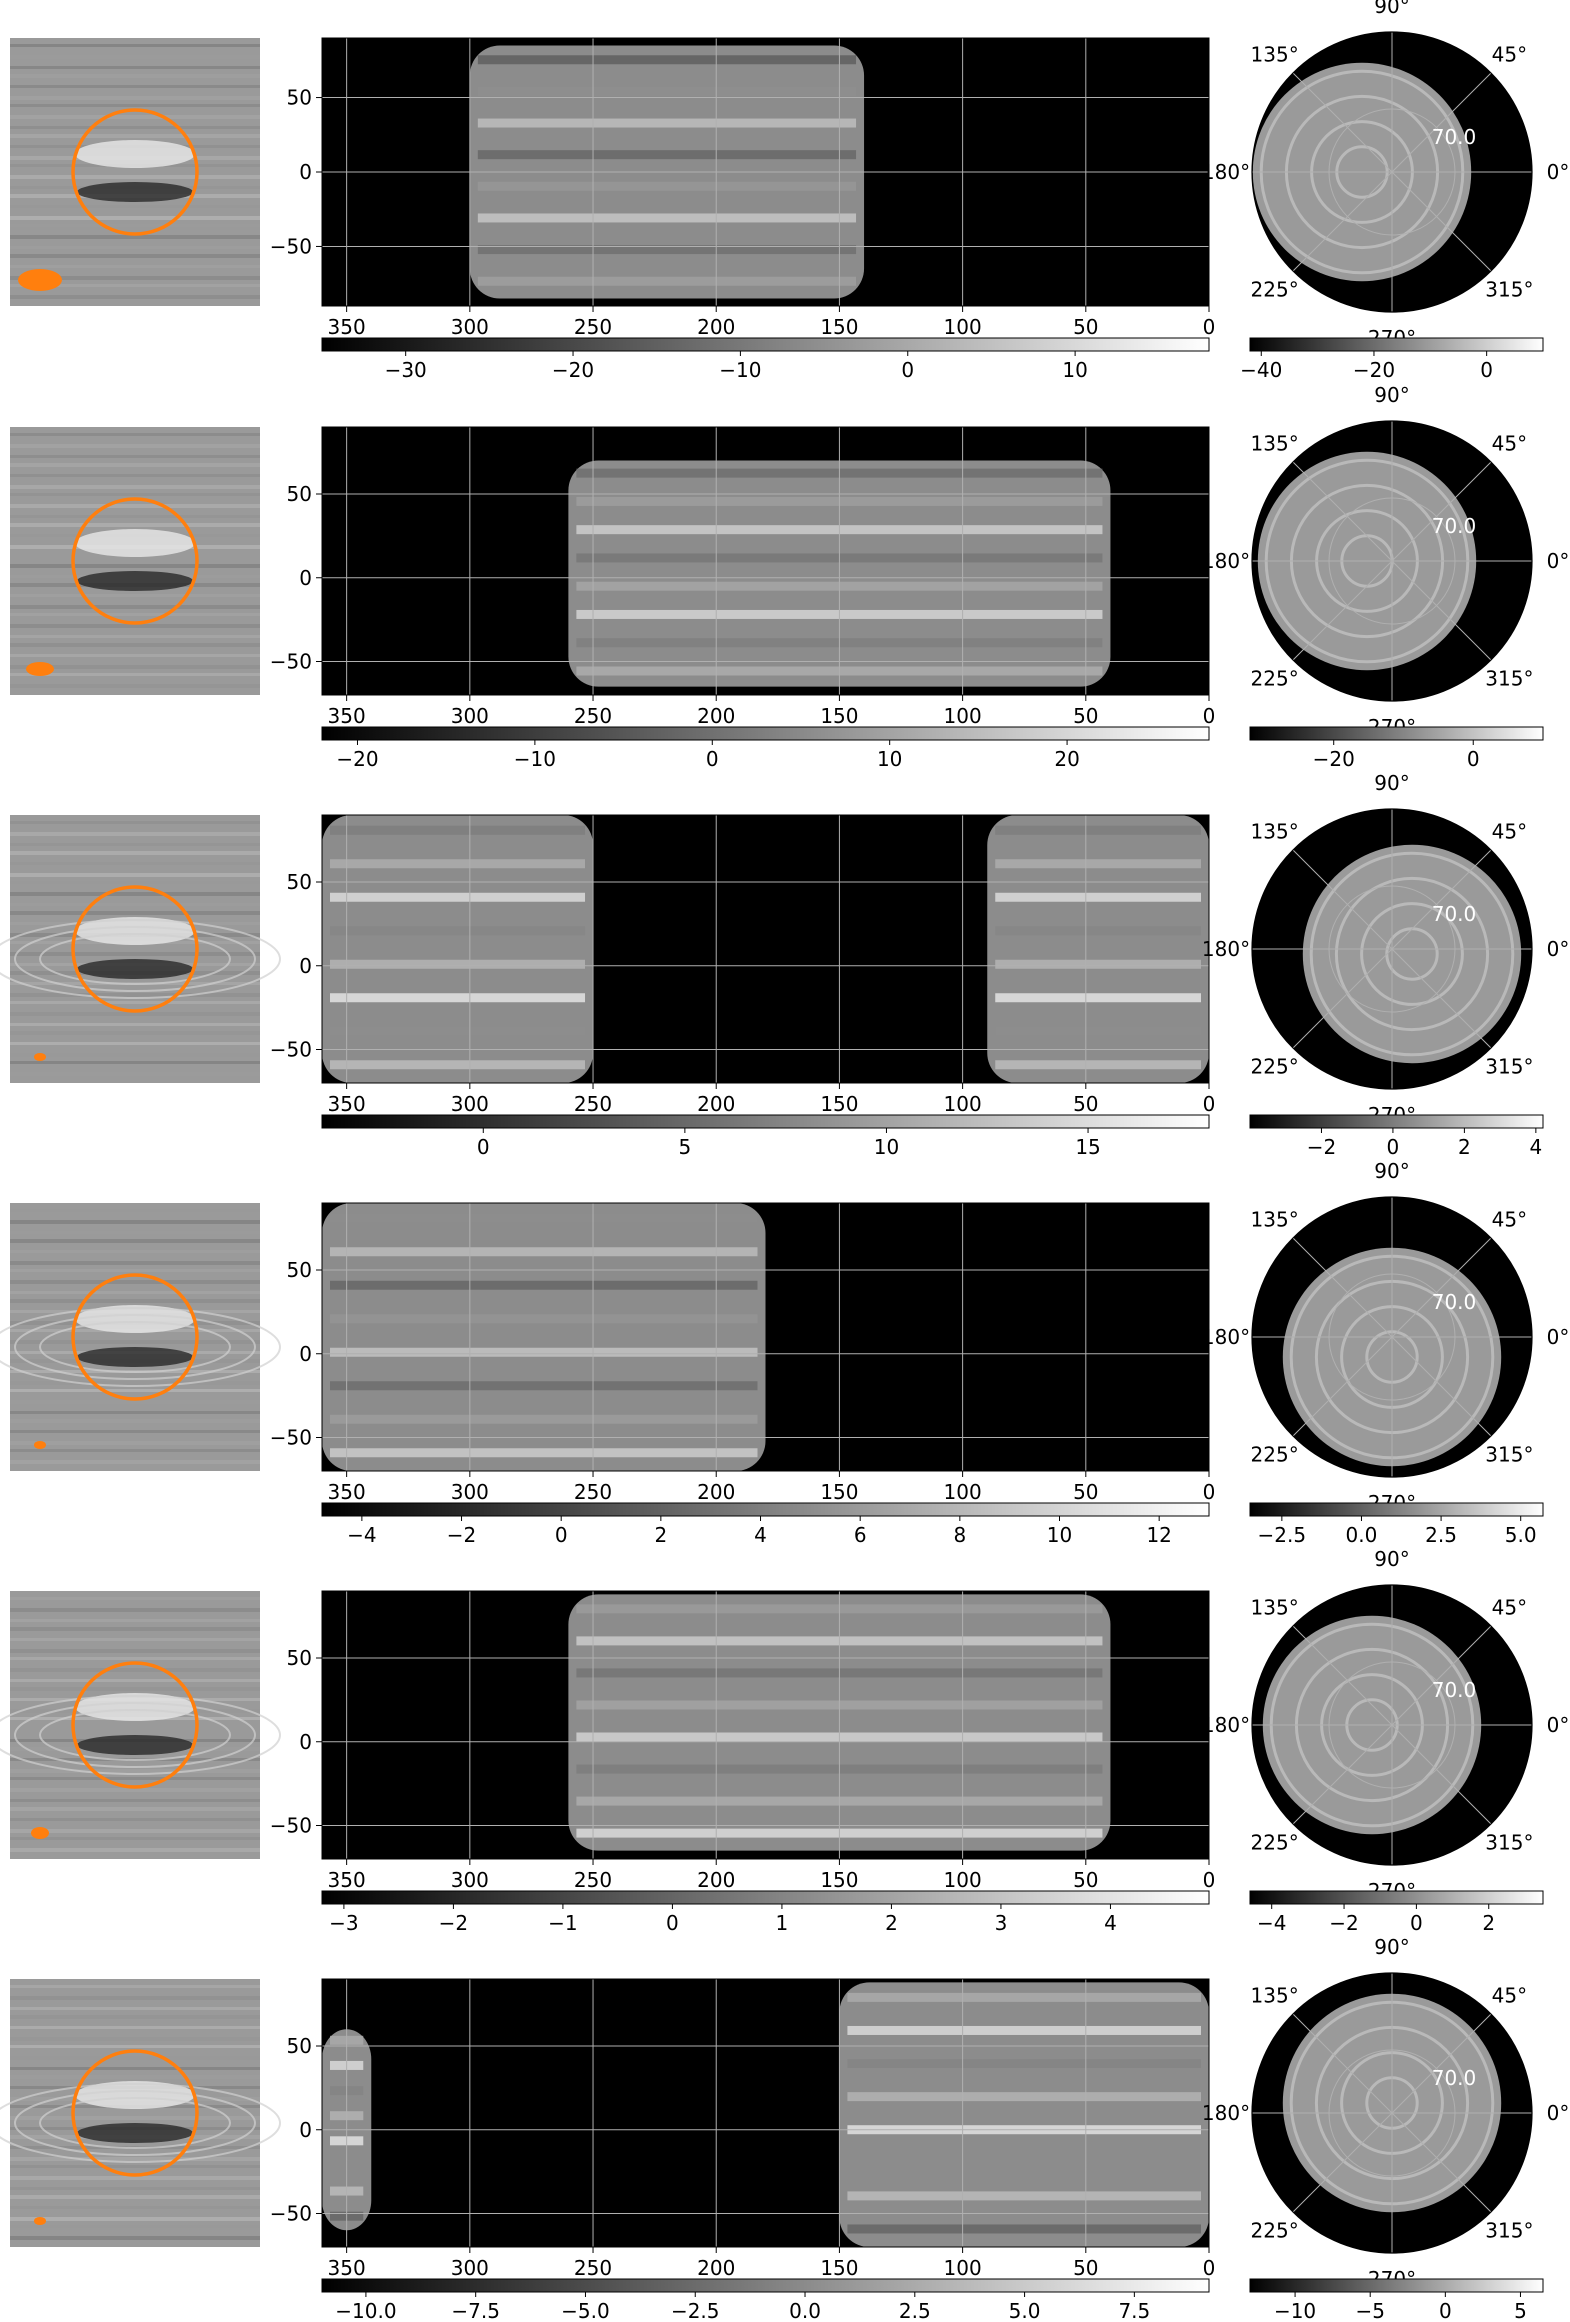 The width and height of the screenshot is (1570, 2322). What do you see at coordinates (535, 759) in the screenshot?
I see `map-colorbar-tick-label: −10` at bounding box center [535, 759].